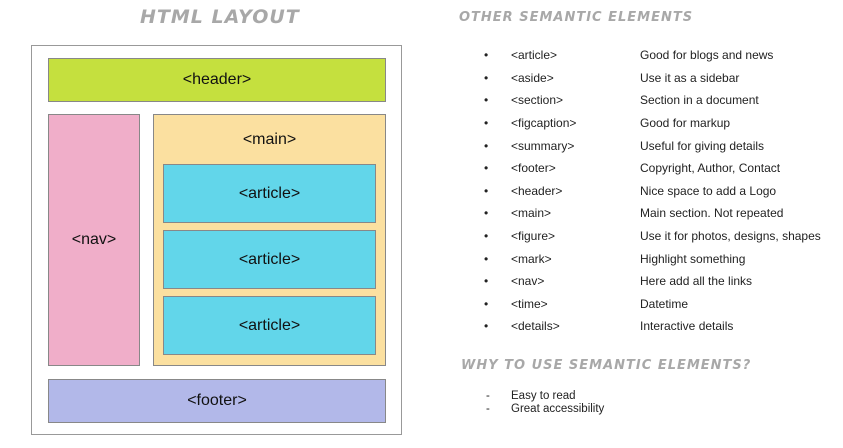  Describe the element at coordinates (696, 281) in the screenshot. I see `element-description: Here add all the links` at that location.